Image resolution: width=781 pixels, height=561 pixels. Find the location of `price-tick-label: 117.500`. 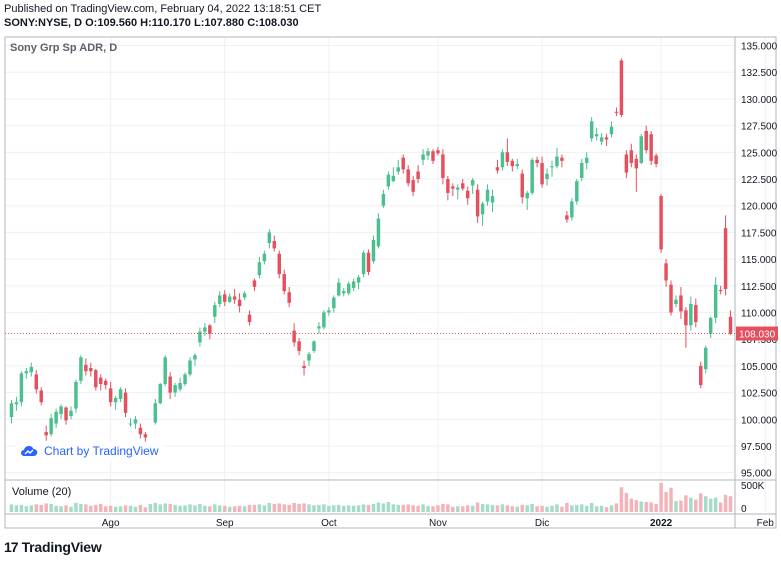

price-tick-label: 117.500 is located at coordinates (759, 233).